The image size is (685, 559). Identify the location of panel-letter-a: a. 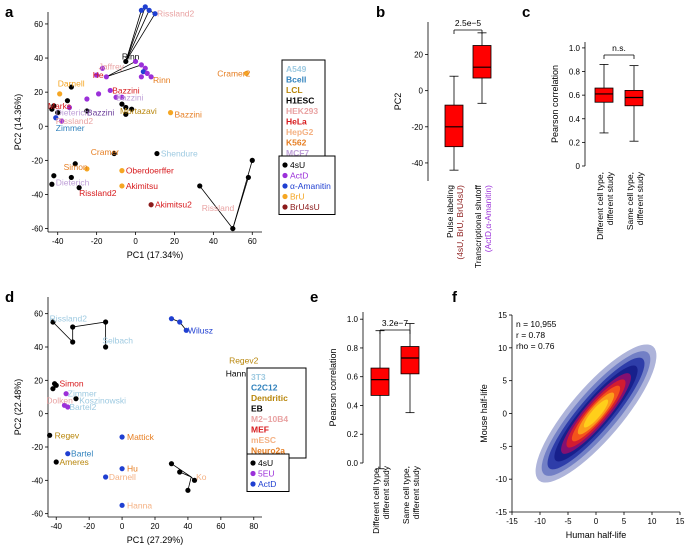
(9, 12).